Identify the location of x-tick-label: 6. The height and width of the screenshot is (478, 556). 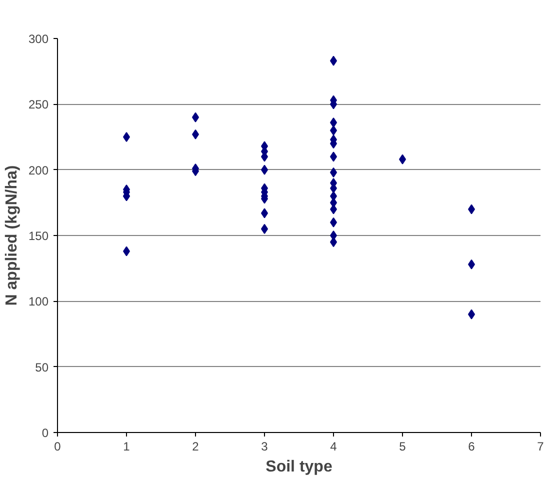
(472, 447).